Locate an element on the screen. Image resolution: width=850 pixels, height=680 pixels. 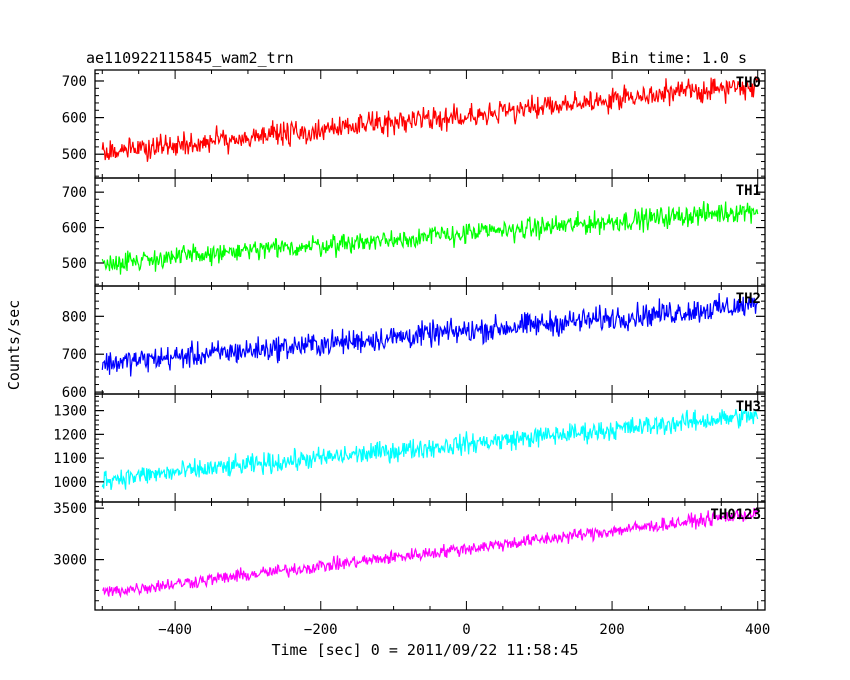
x-axis: −400 −200 0 200 400 is located at coordinates (464, 630).